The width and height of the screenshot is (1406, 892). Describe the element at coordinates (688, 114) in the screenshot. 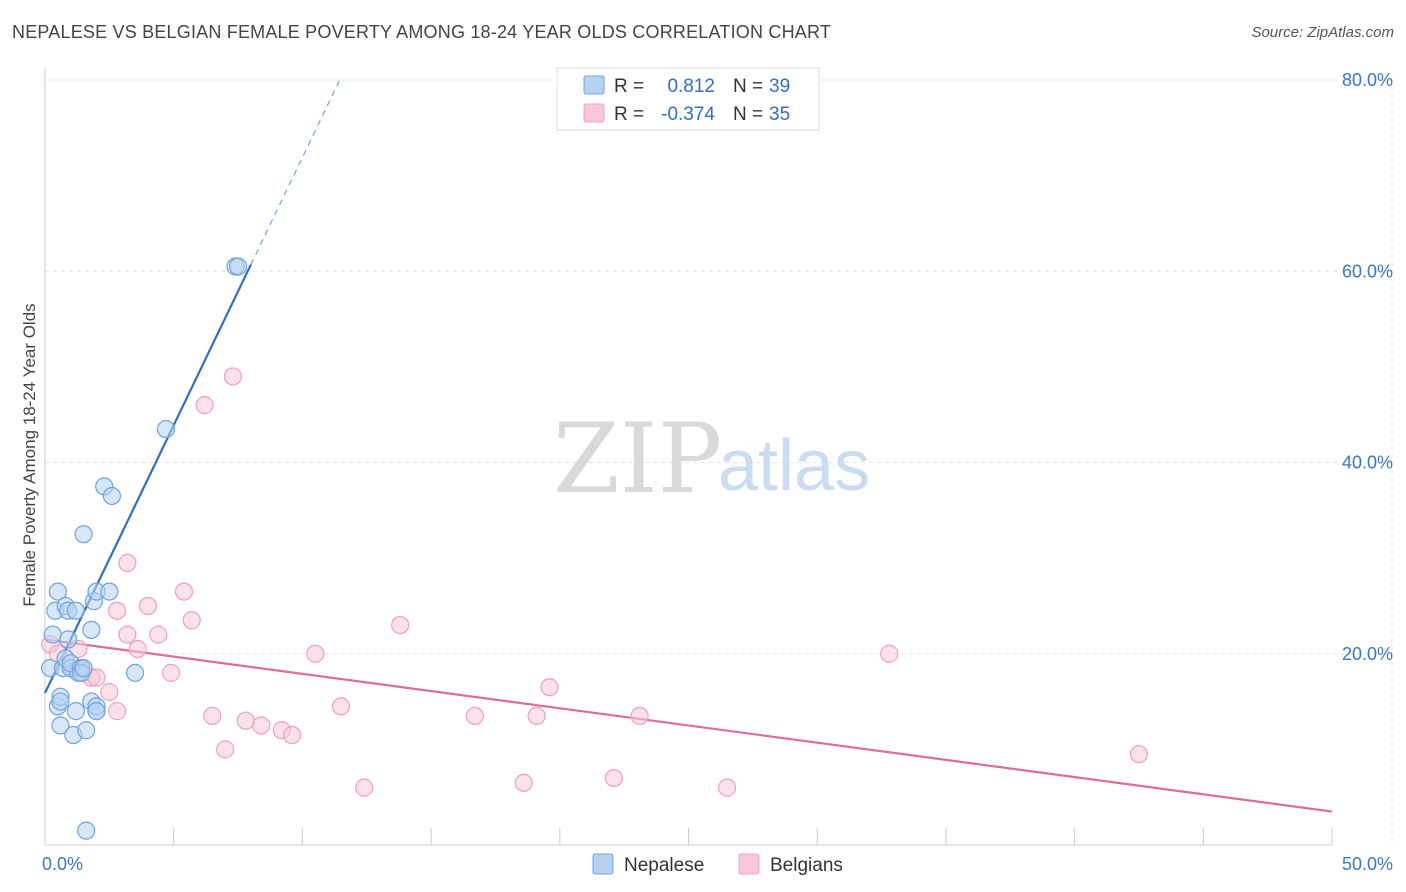

I see `legend-r-value: -0.374` at that location.